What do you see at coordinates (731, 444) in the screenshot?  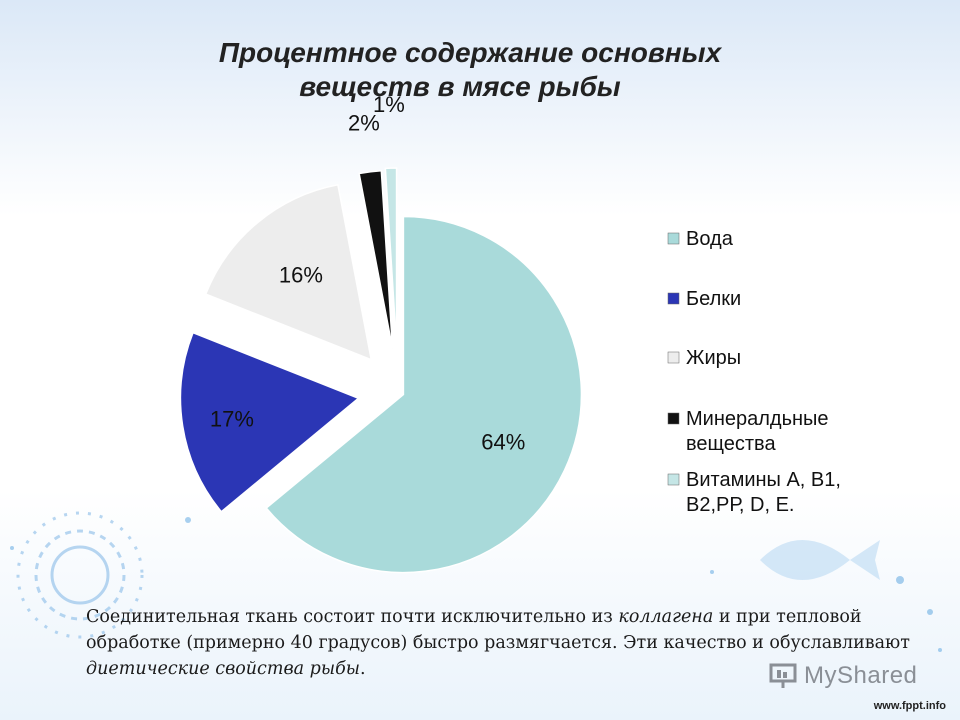 I see `legend-label-4-line-2: вещества` at bounding box center [731, 444].